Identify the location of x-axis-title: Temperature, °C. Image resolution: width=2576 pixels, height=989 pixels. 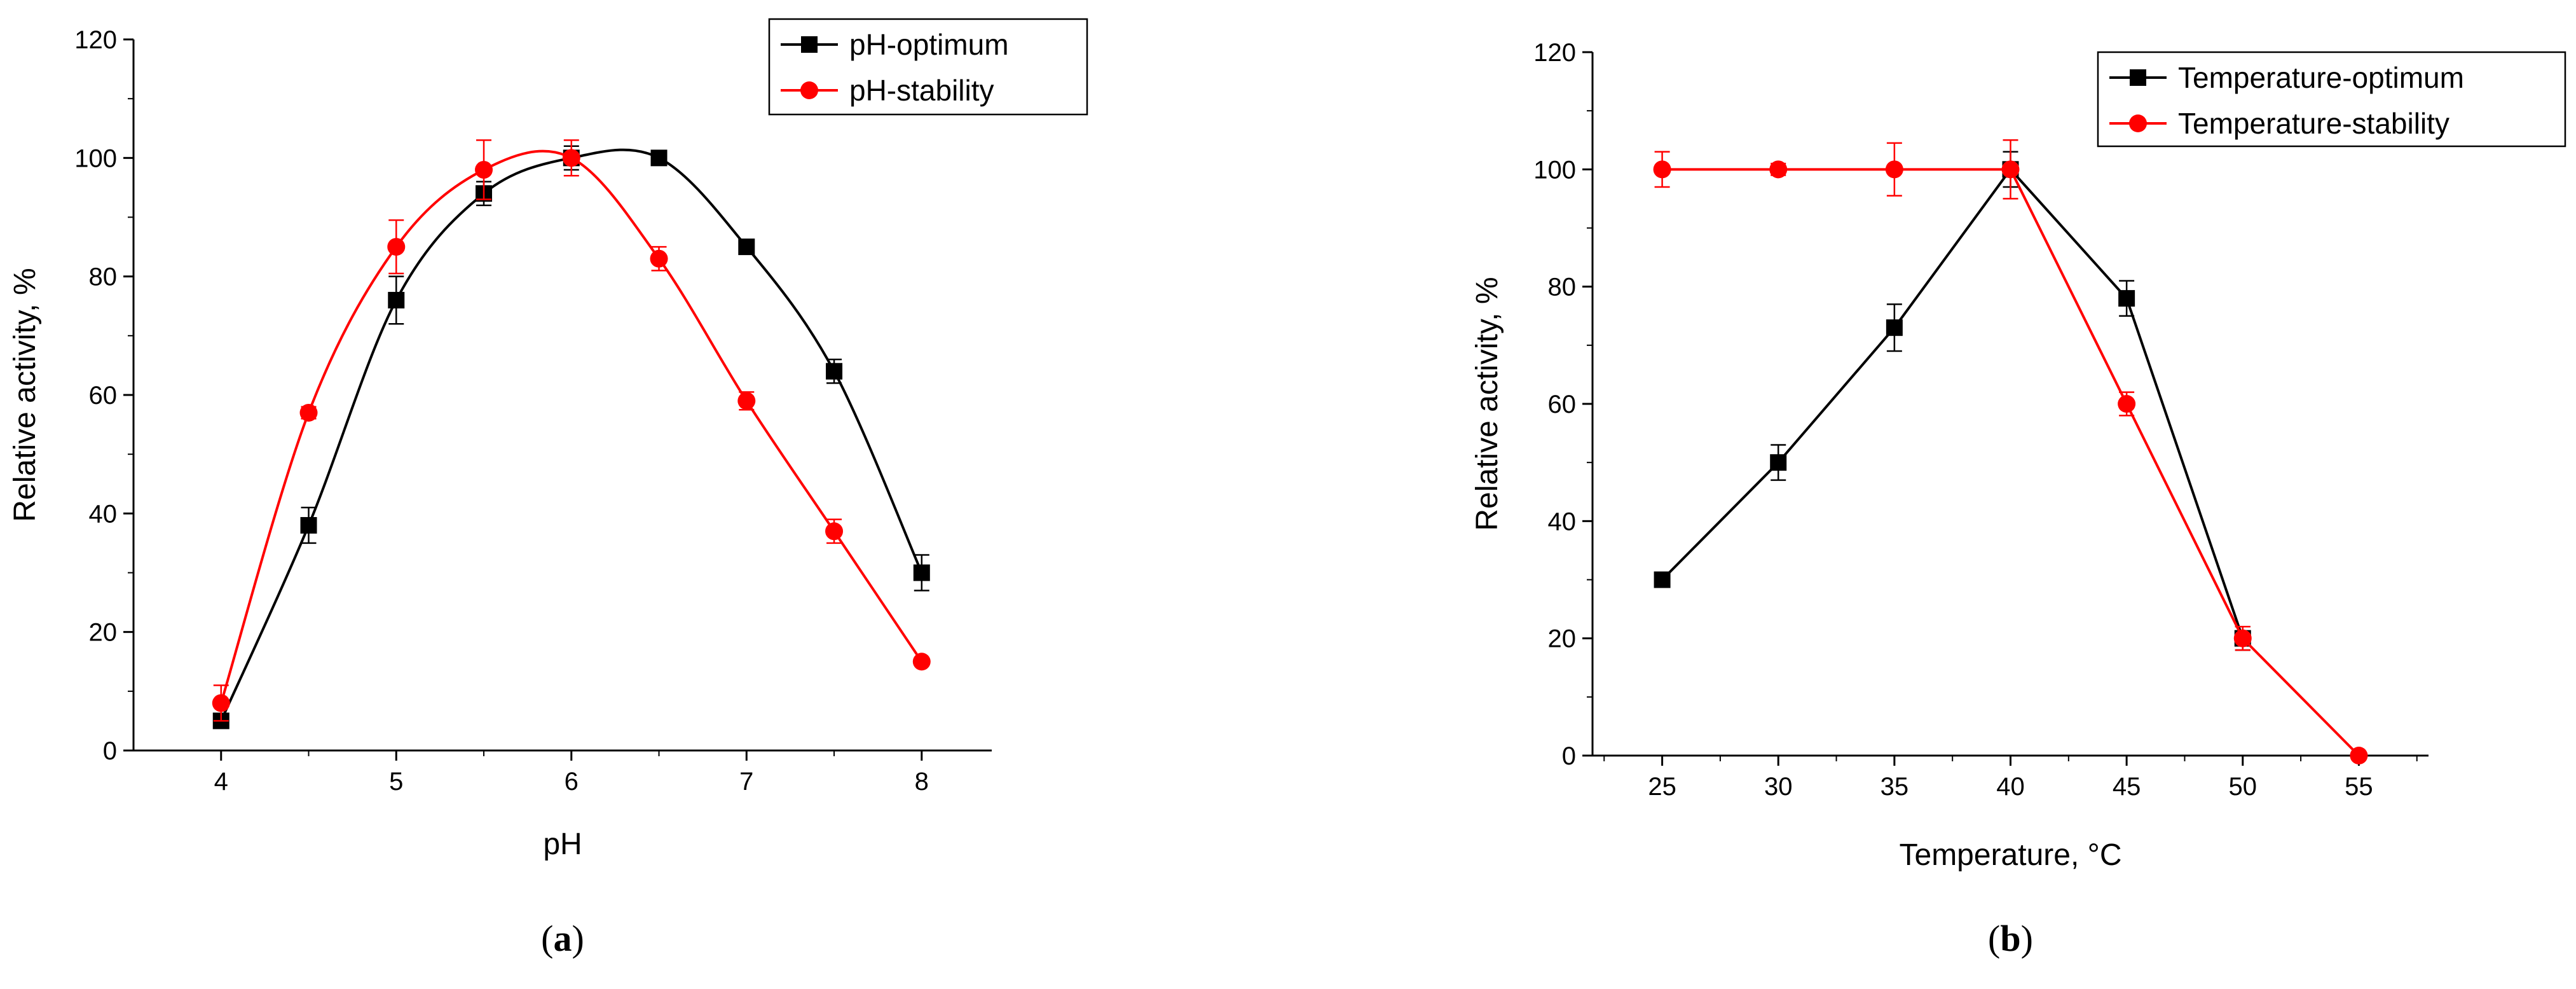
(2011, 855).